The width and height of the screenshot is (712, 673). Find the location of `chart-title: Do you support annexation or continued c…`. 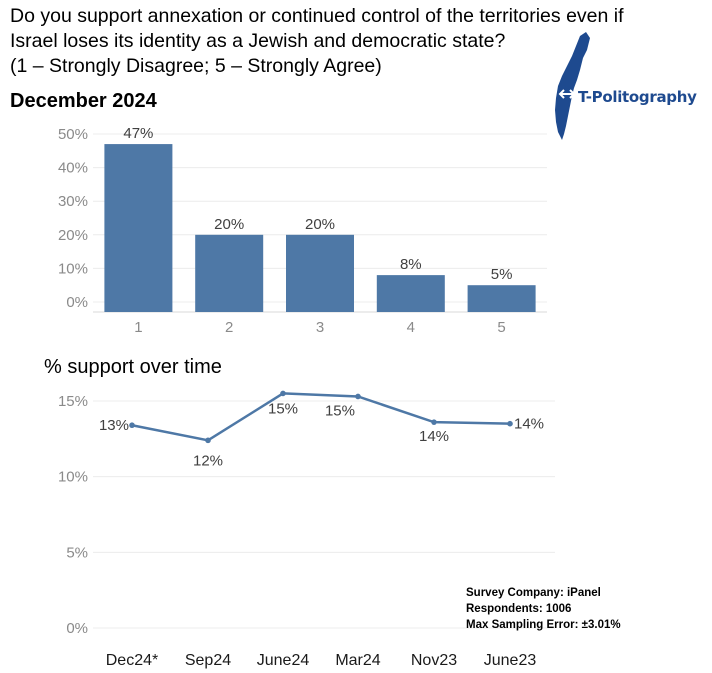

chart-title: Do you support annexation or continued c… is located at coordinates (317, 41).